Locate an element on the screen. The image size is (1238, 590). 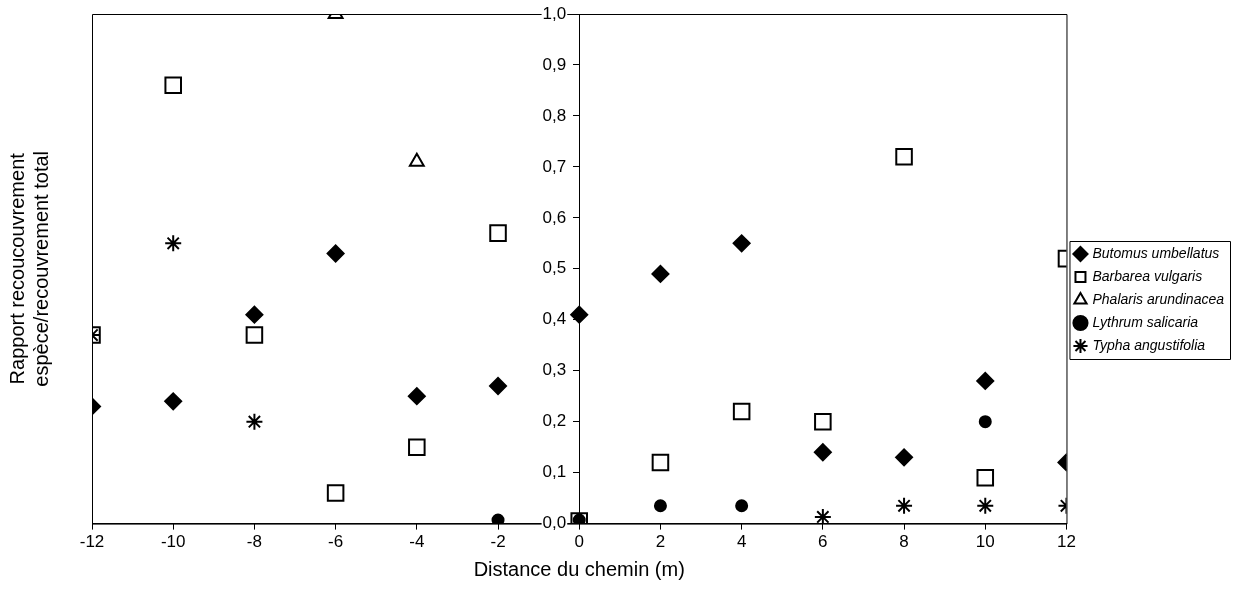
y-tick-label: 0,0 is located at coordinates (554, 523).